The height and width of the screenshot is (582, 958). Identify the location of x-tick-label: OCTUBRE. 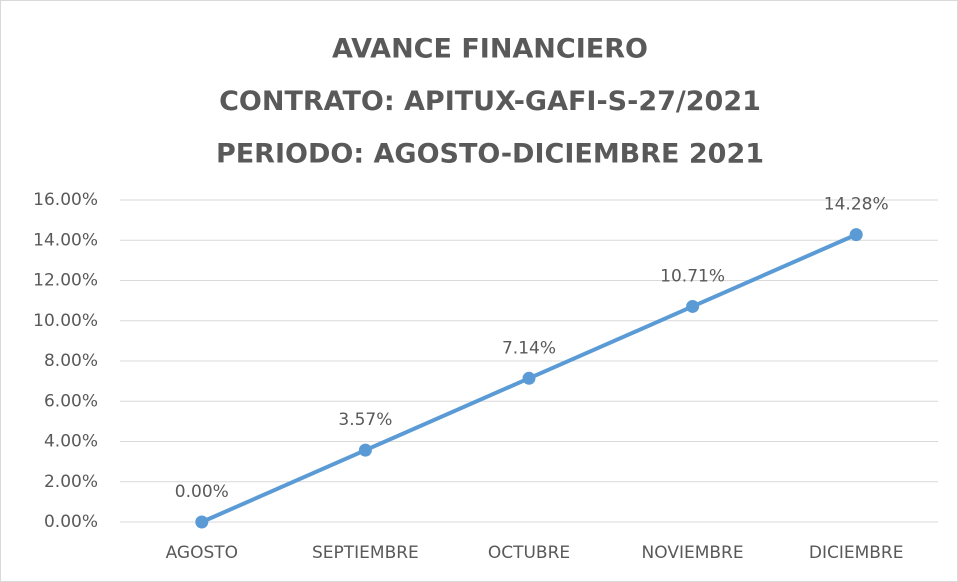
(529, 553).